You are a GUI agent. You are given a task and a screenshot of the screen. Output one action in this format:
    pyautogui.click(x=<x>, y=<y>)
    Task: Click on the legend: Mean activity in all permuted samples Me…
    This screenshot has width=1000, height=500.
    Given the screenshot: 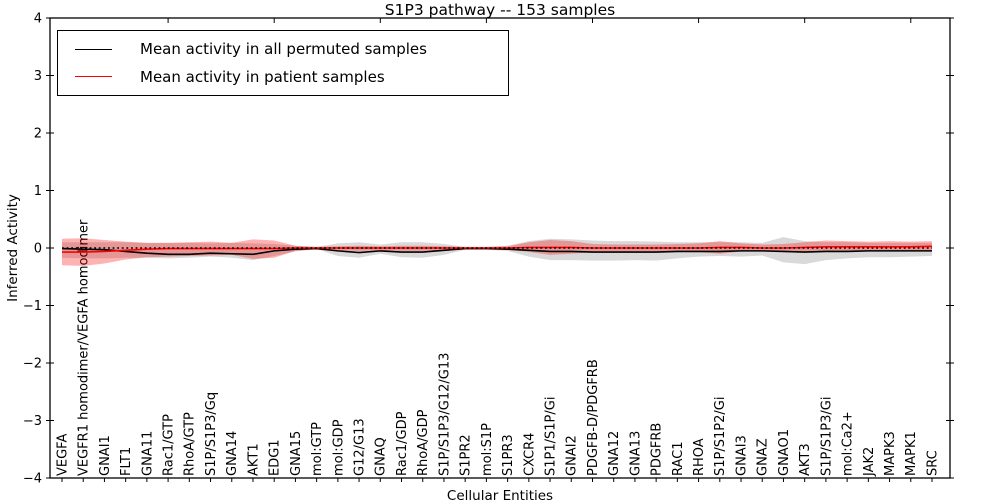 What is the action you would take?
    pyautogui.click(x=283, y=63)
    